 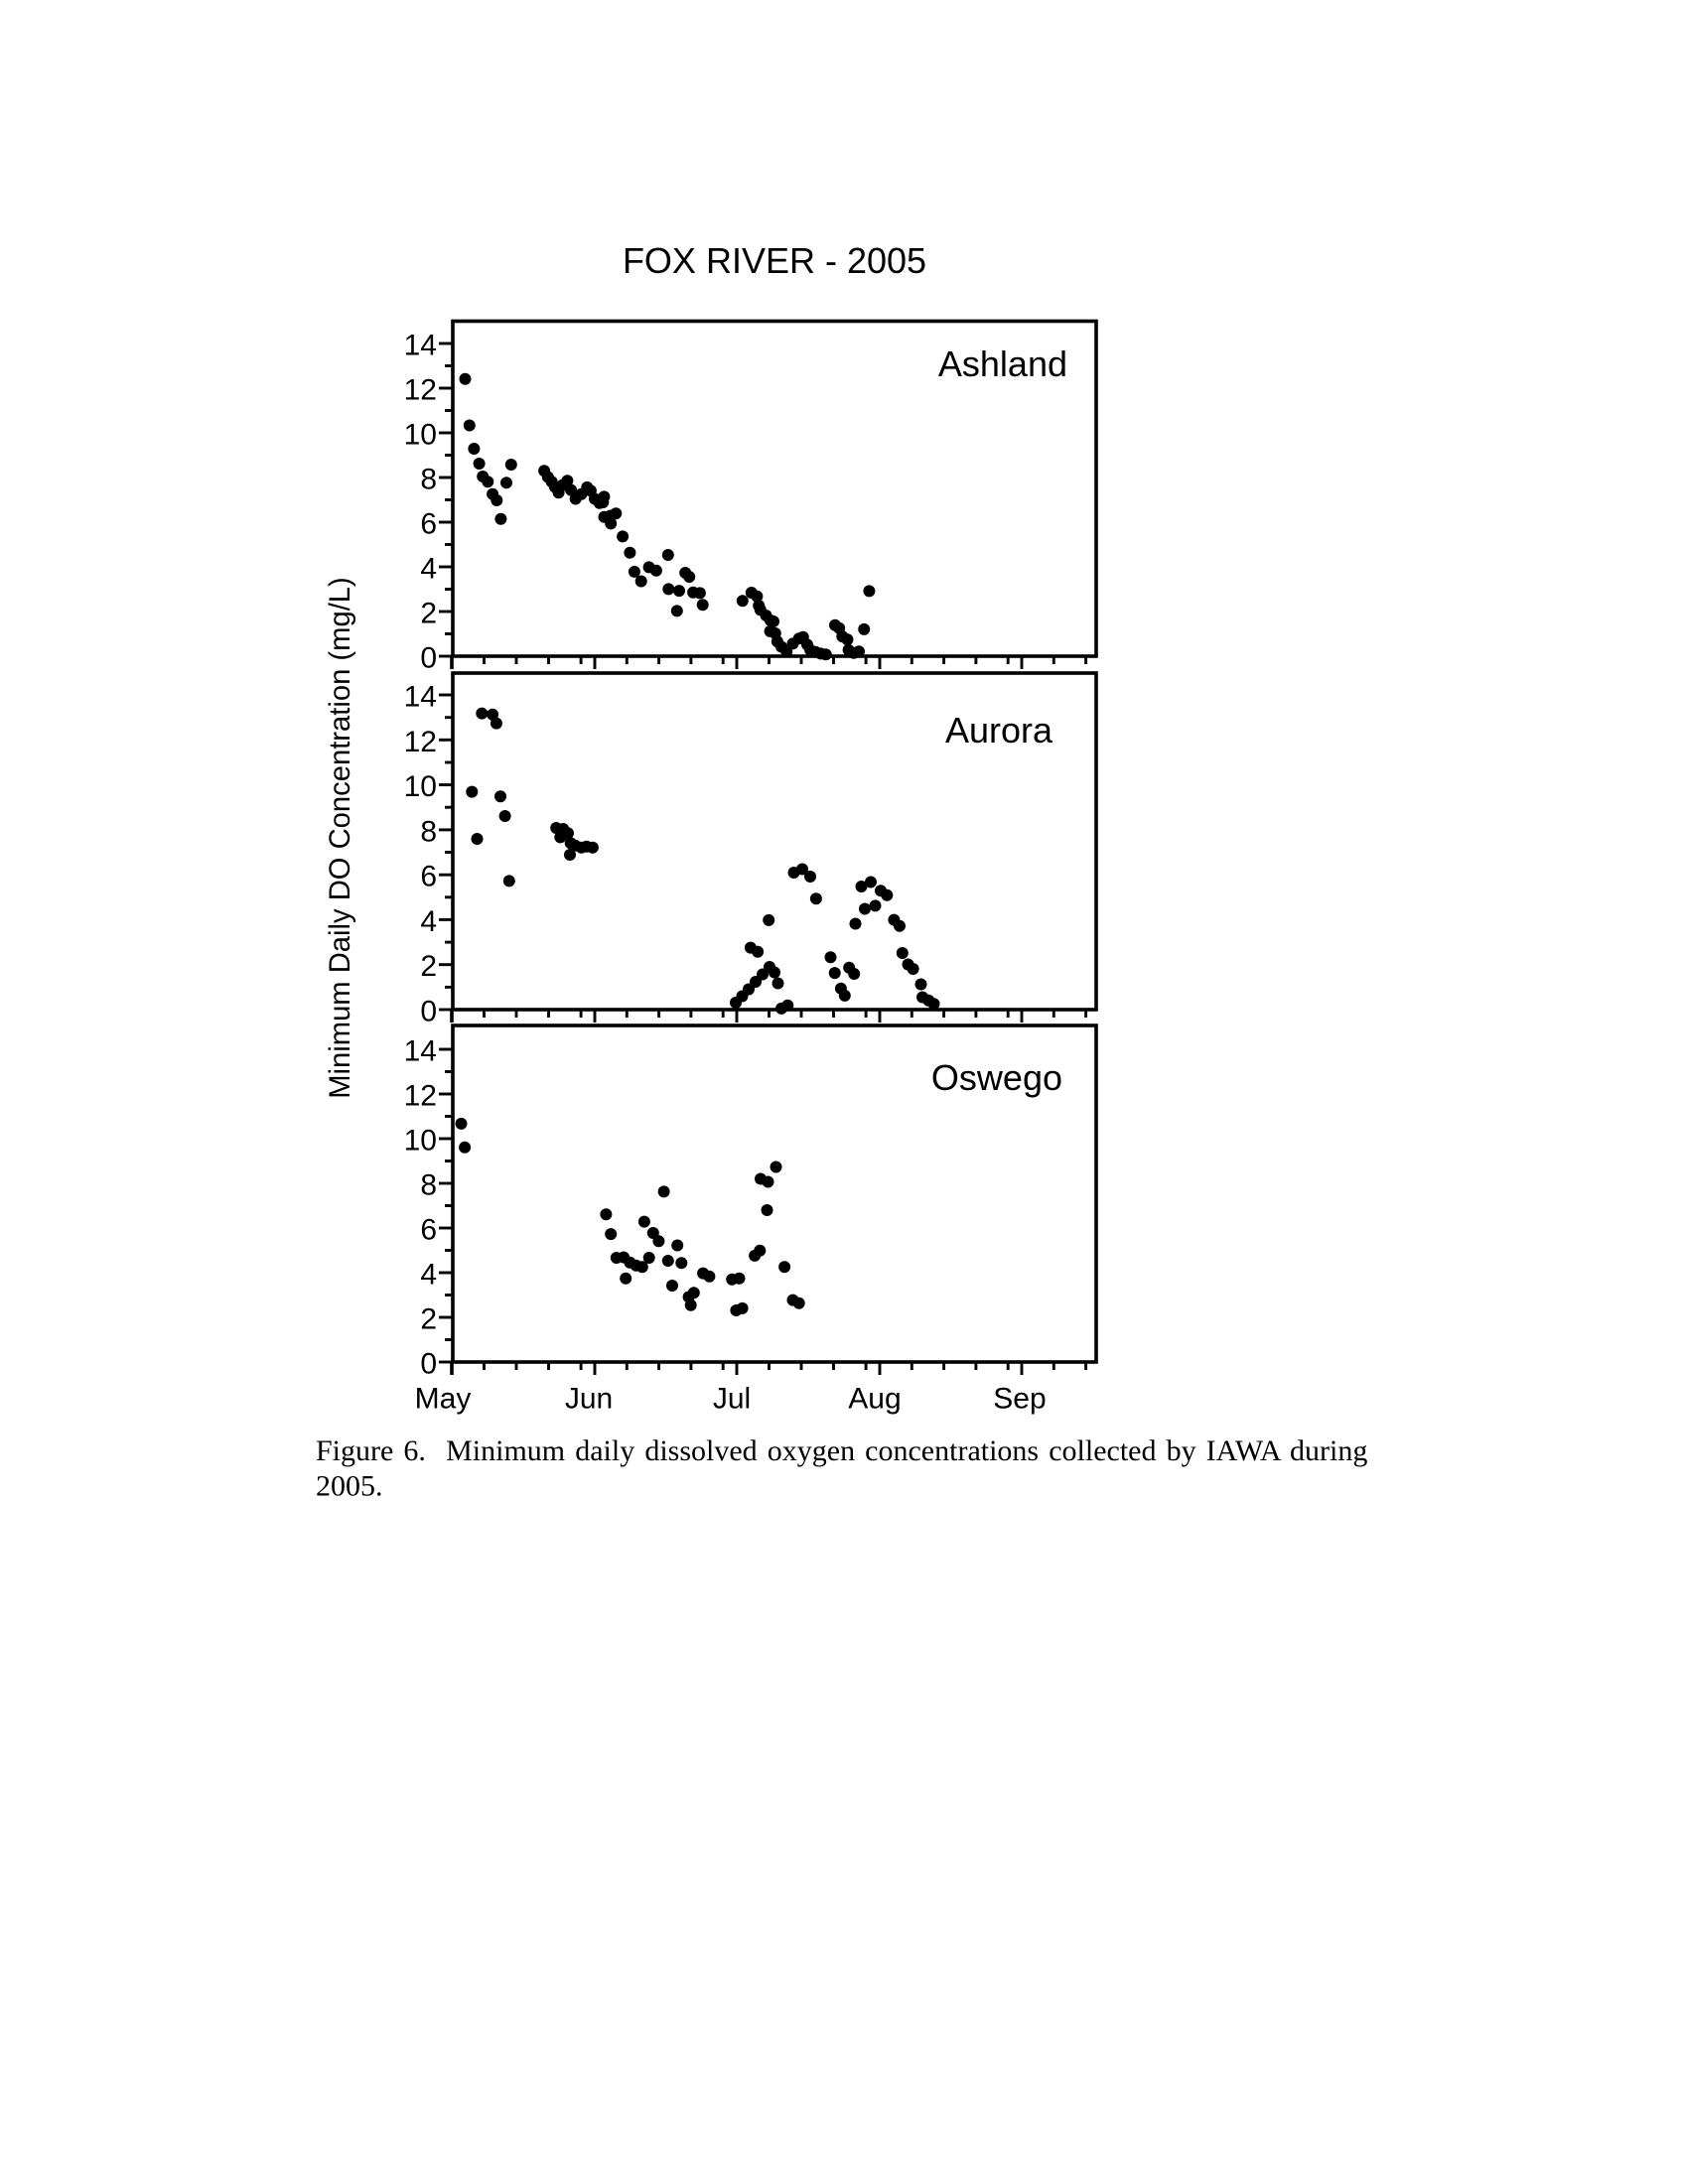 What do you see at coordinates (1019, 1399) in the screenshot?
I see `svg-text: Sep` at bounding box center [1019, 1399].